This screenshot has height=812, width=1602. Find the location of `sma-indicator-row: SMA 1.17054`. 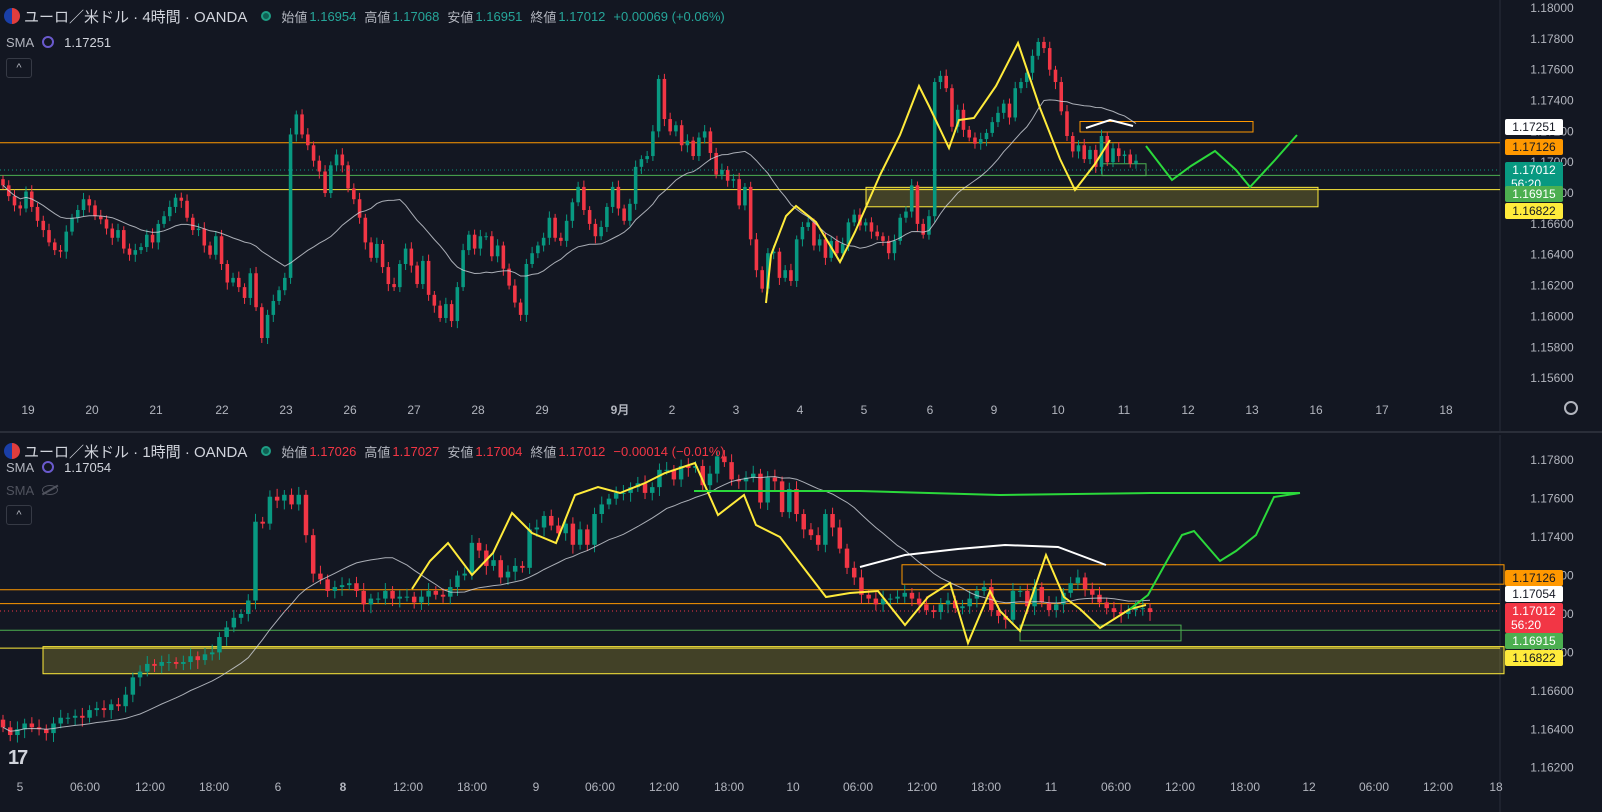

sma-indicator-row: SMA 1.17054 is located at coordinates (58, 467).